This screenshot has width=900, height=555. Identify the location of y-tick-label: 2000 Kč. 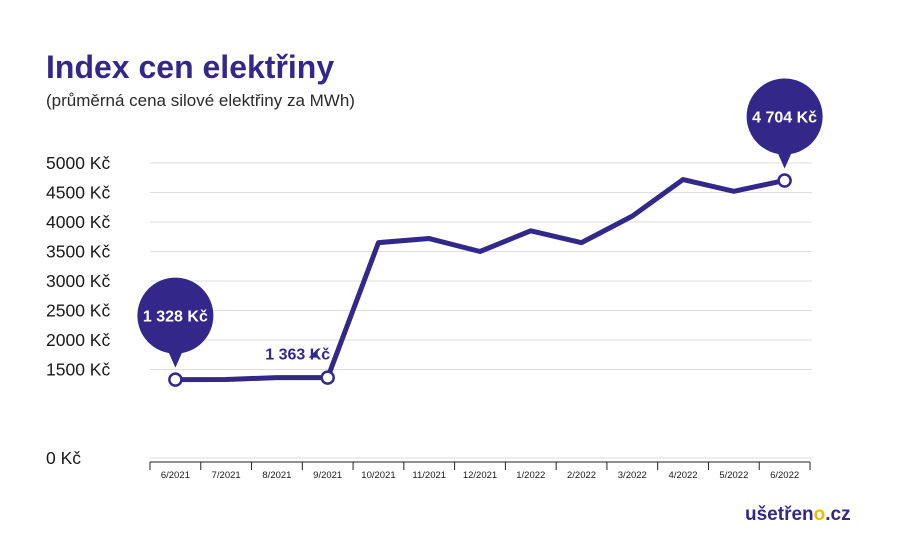
(78, 340).